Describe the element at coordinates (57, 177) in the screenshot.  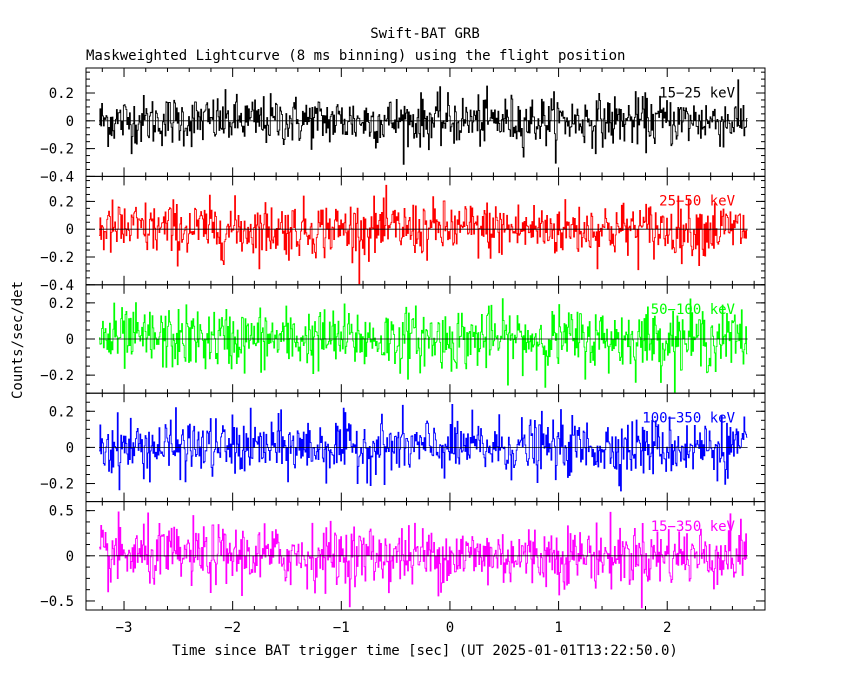
I see `y-tick-label-0-0: −0.4` at that location.